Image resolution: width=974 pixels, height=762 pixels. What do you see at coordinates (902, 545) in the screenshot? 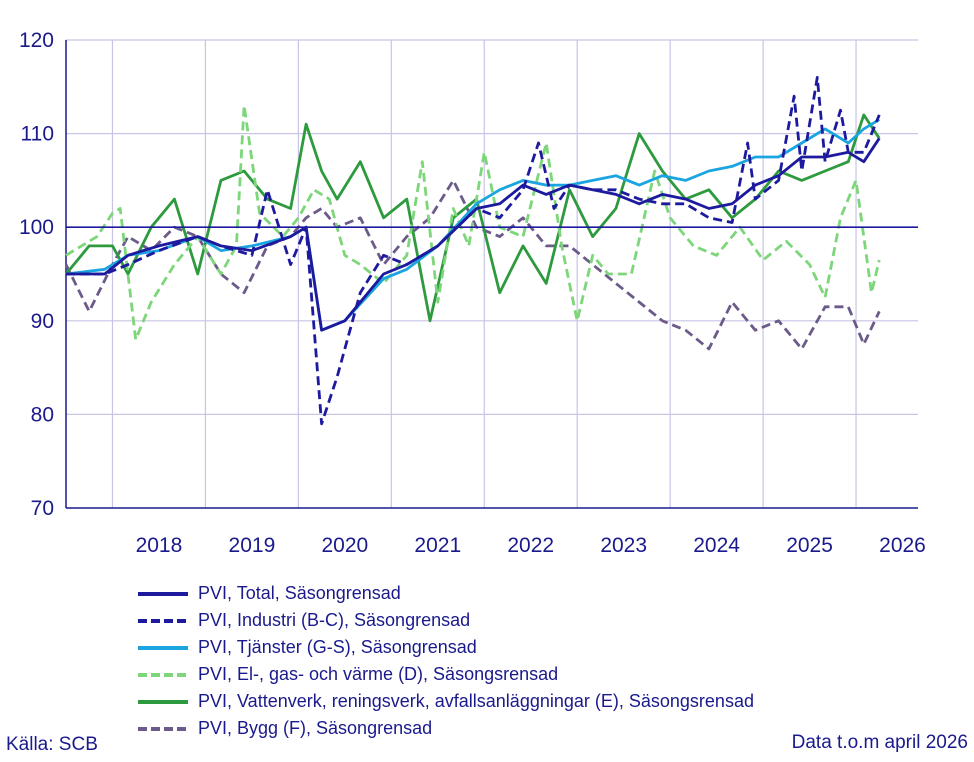
I see `x-tick-label: 2026` at bounding box center [902, 545].